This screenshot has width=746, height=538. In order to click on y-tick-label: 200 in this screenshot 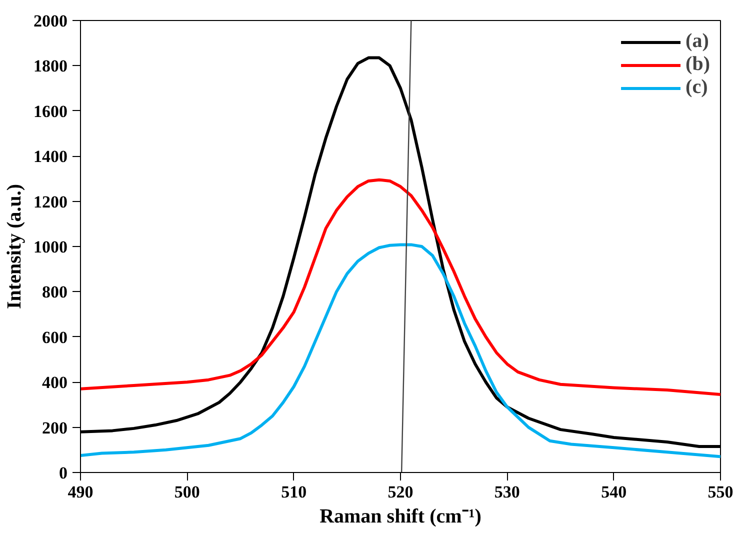, I will do `click(55, 428)`.